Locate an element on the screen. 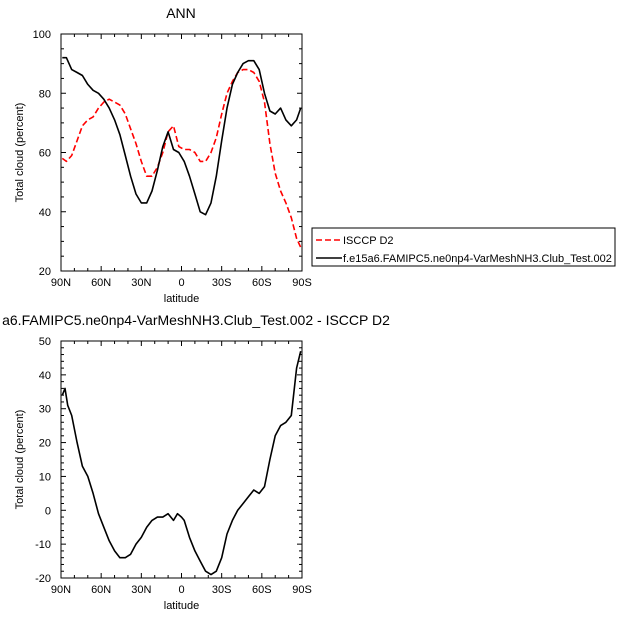  y-tick-label: -20 is located at coordinates (43, 579).